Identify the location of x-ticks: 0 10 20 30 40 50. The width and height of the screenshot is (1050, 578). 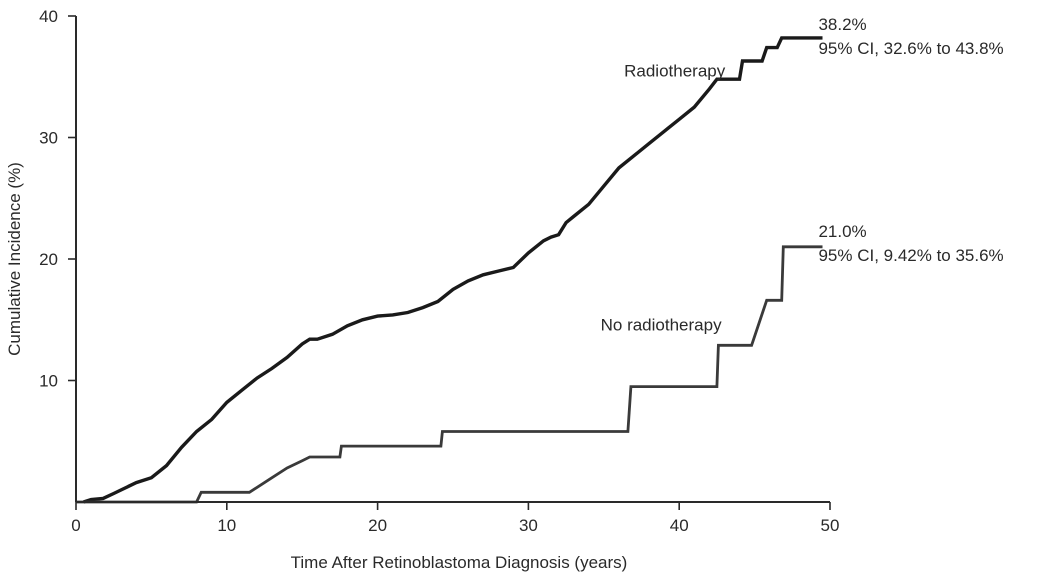
(455, 518).